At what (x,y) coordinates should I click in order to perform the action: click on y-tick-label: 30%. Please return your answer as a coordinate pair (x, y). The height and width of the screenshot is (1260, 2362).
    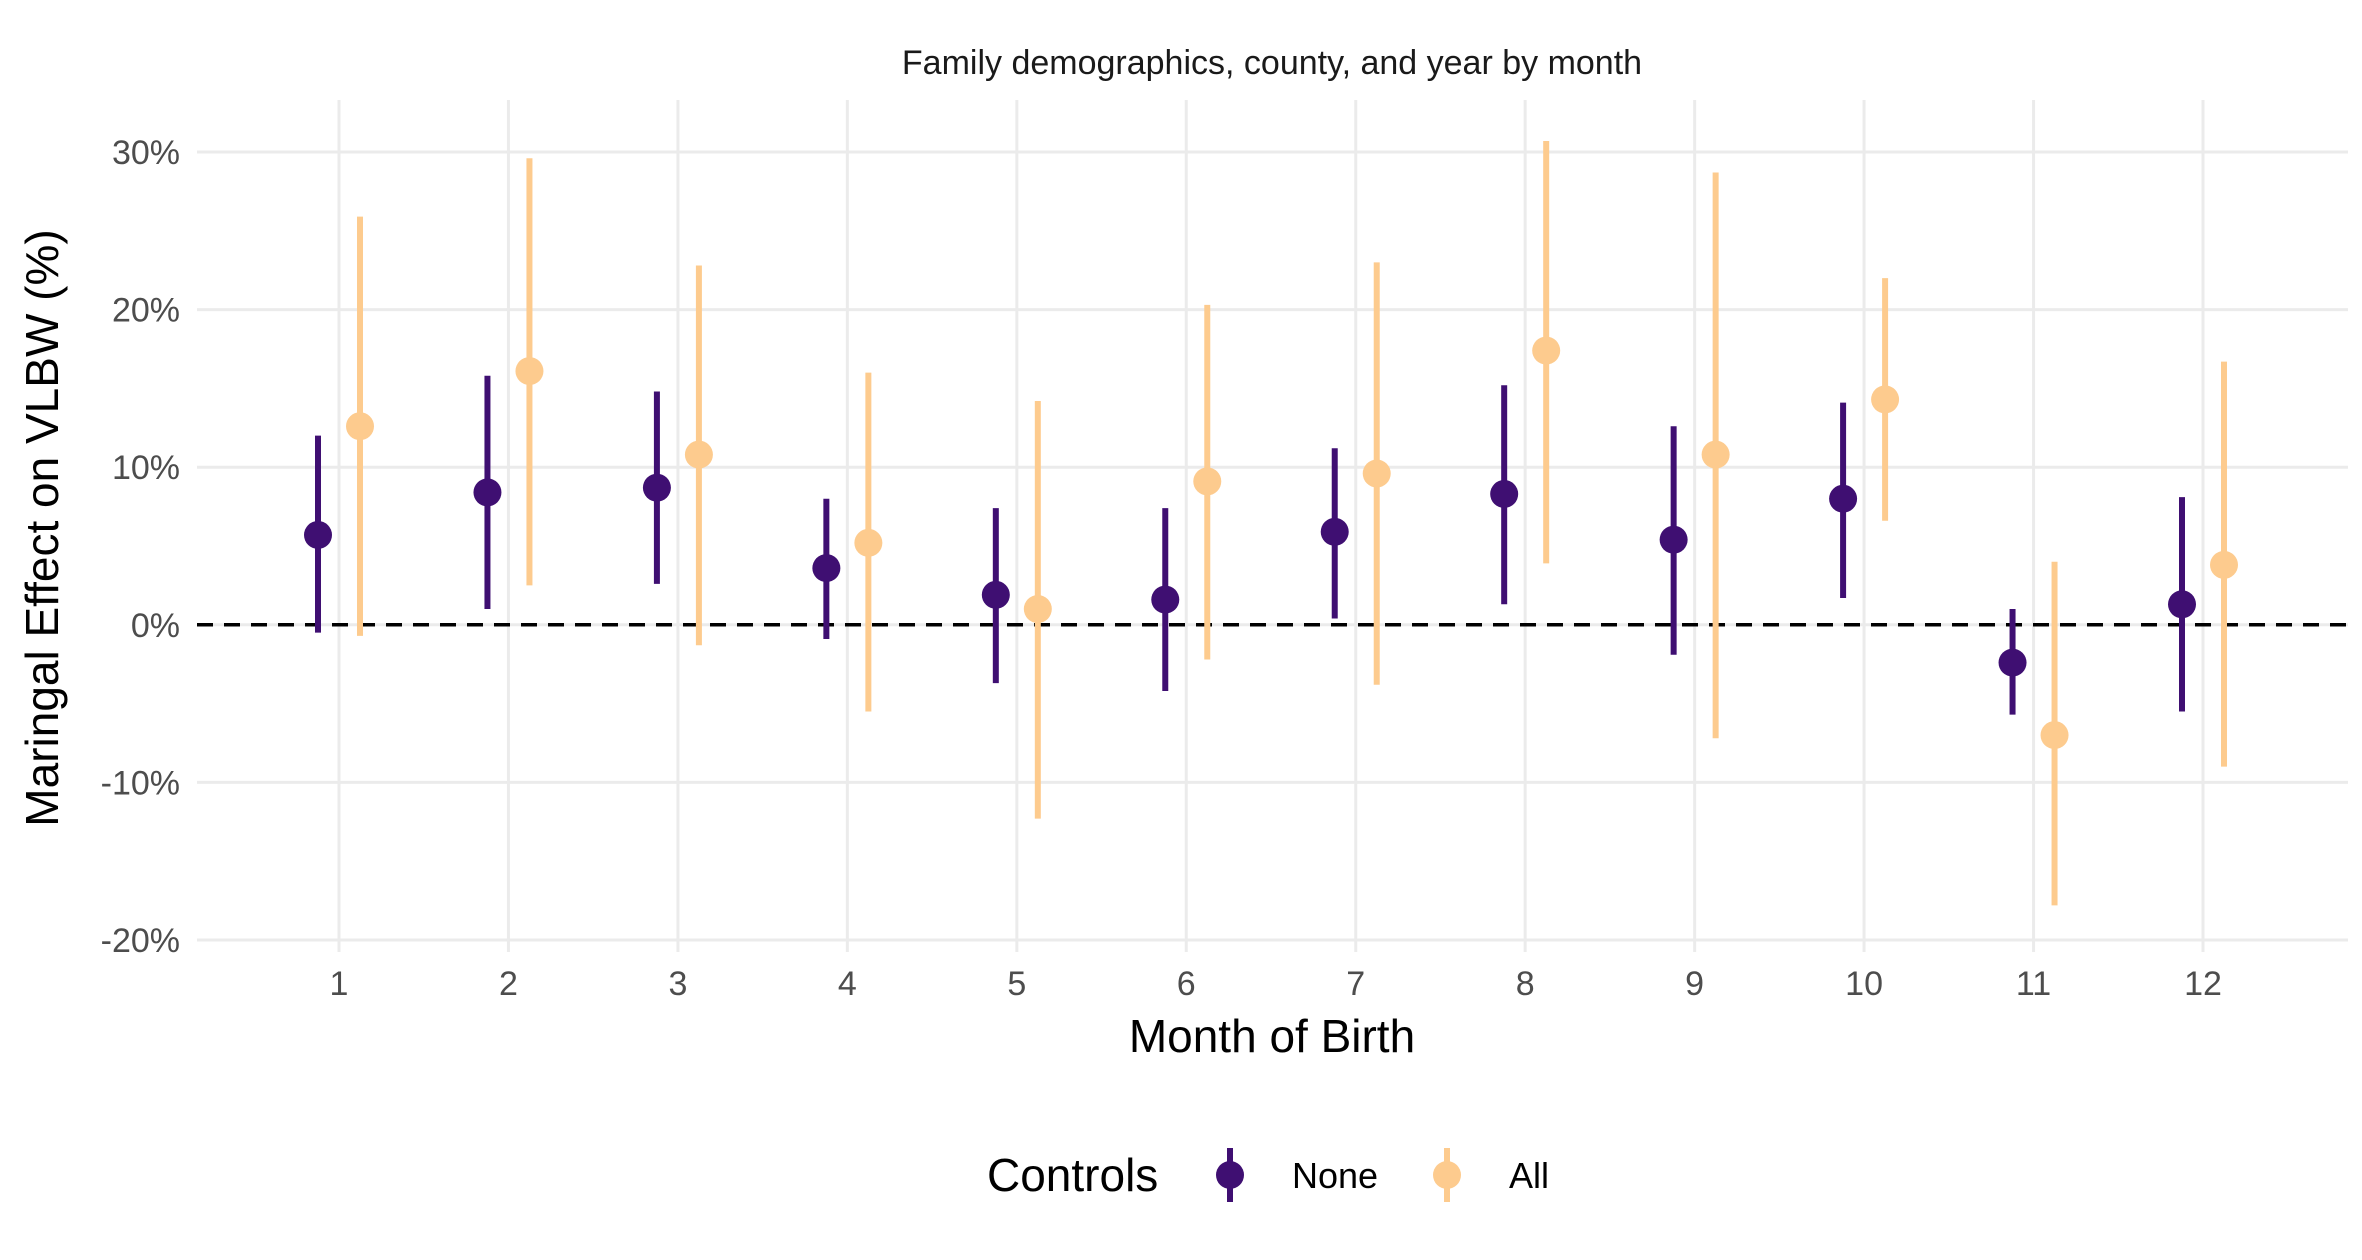
    Looking at the image, I should click on (146, 153).